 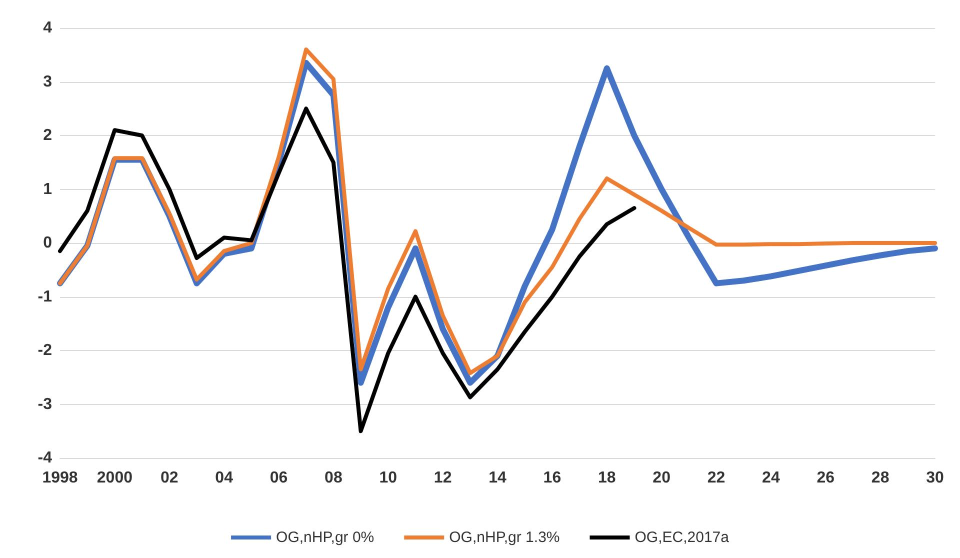 What do you see at coordinates (771, 478) in the screenshot?
I see `x-tick-label: 24` at bounding box center [771, 478].